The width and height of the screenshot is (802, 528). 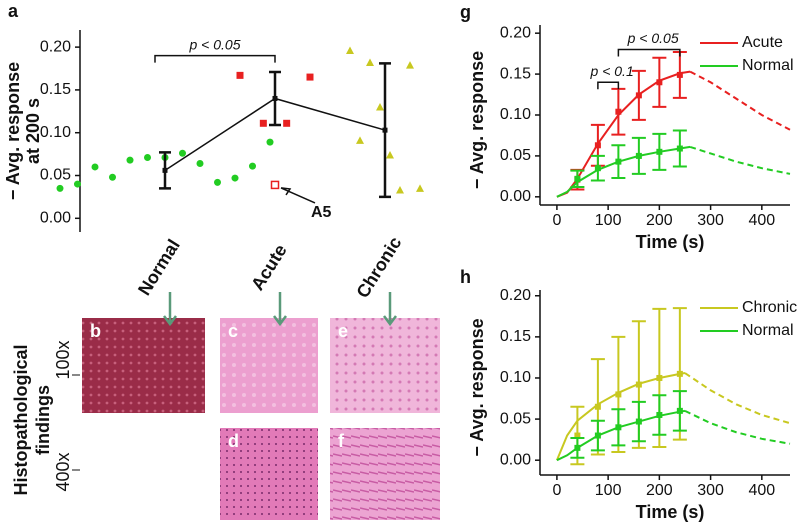 I want to click on annotation-arrow, so click(x=298, y=195).